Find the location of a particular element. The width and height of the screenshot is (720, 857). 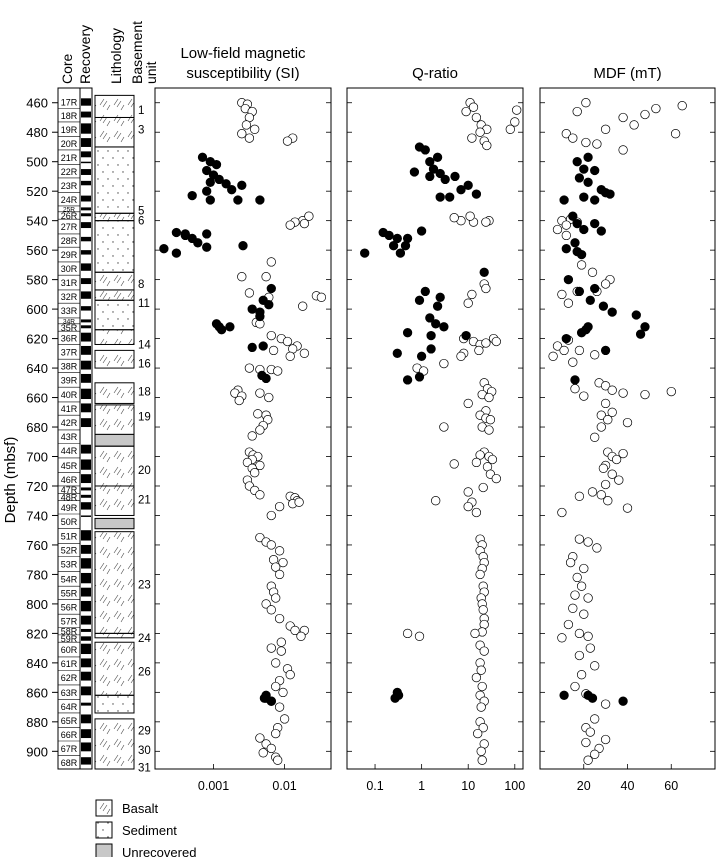

core-label: 43R is located at coordinates (69, 437).